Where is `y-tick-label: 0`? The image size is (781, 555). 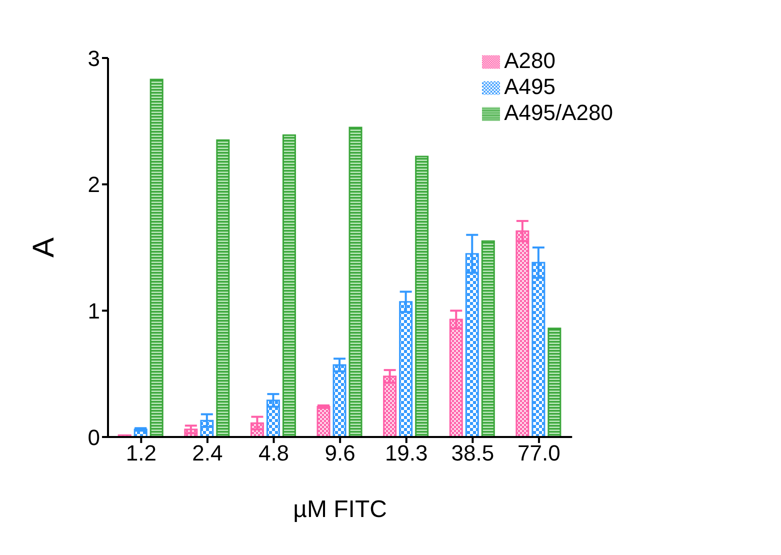 y-tick-label: 0 is located at coordinates (94, 437).